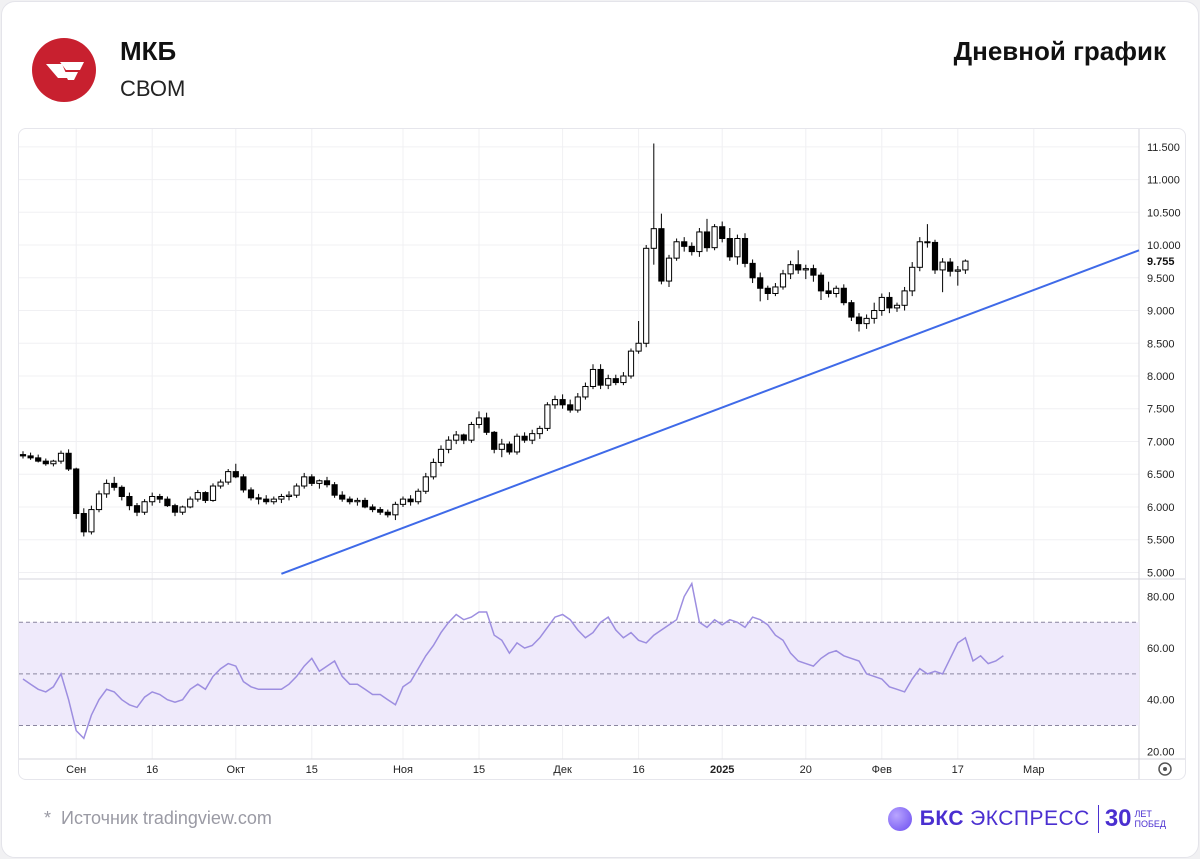  What do you see at coordinates (1034, 770) in the screenshot?
I see `x-tick-label: Мар` at bounding box center [1034, 770].